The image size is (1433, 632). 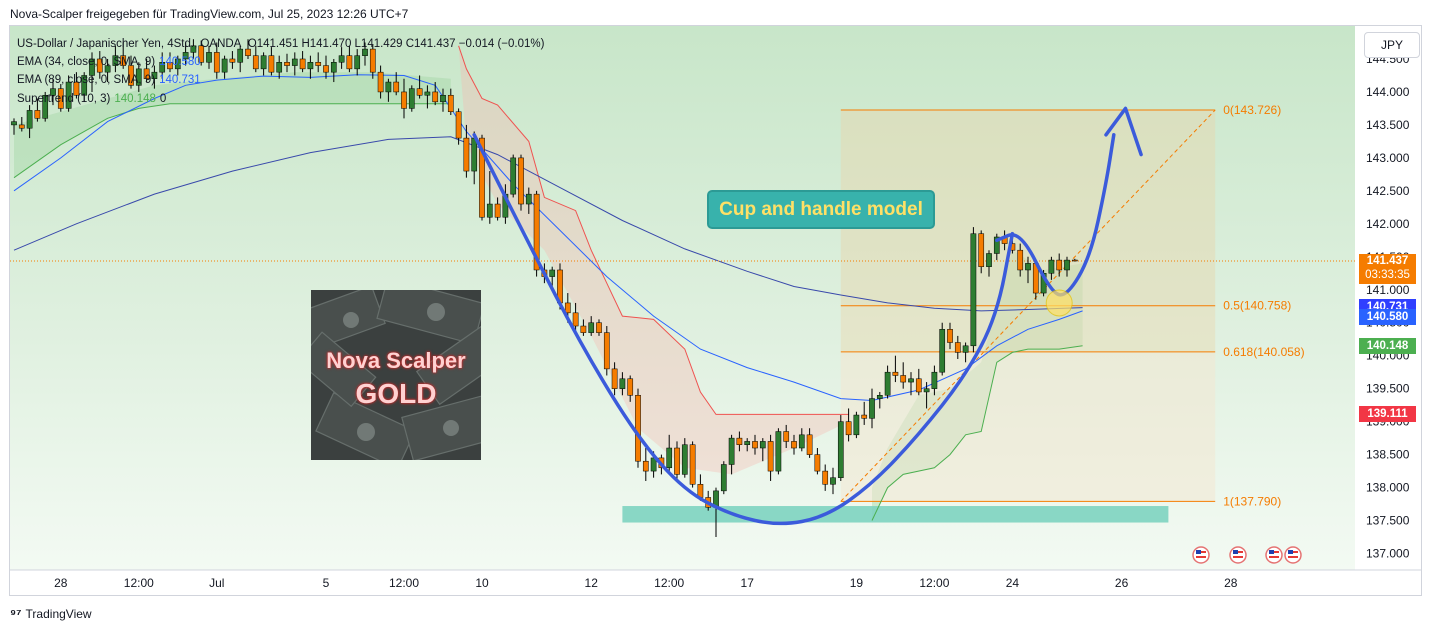 What do you see at coordinates (163, 98) in the screenshot?
I see `legend-supertrend-extra: 0` at bounding box center [163, 98].